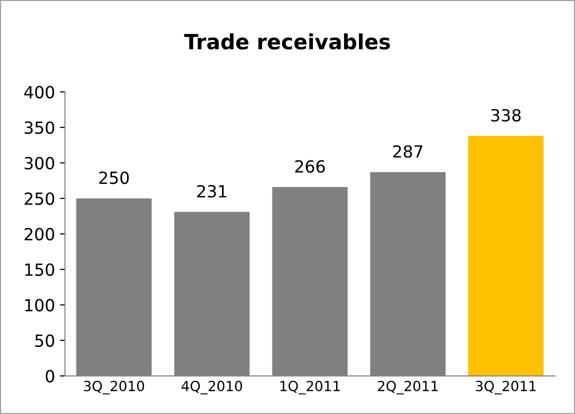 Image resolution: width=575 pixels, height=414 pixels. Describe the element at coordinates (50, 376) in the screenshot. I see `y-tick-label: 0` at that location.